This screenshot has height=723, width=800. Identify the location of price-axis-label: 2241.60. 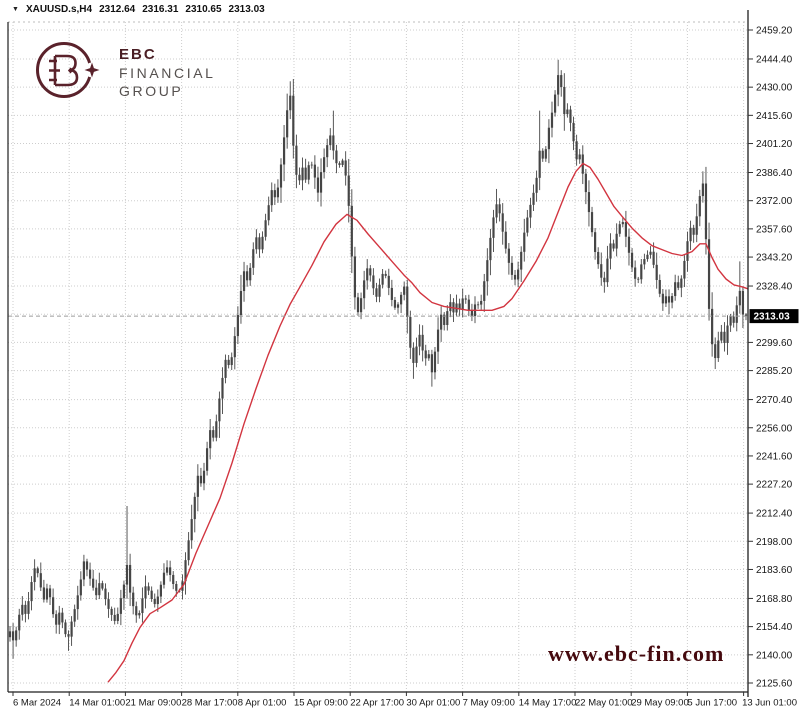
(774, 456).